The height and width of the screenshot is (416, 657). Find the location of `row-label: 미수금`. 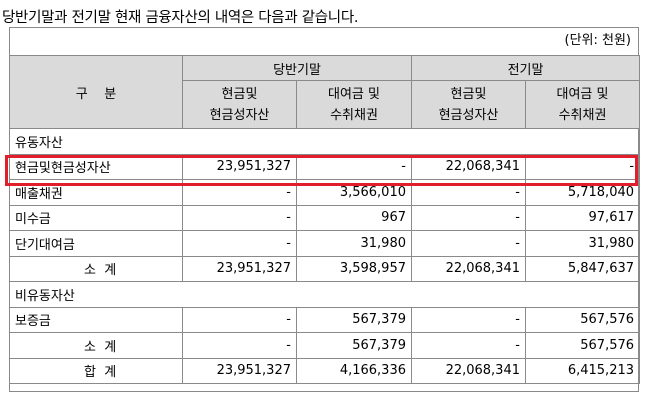

row-label: 미수금 is located at coordinates (96, 217).